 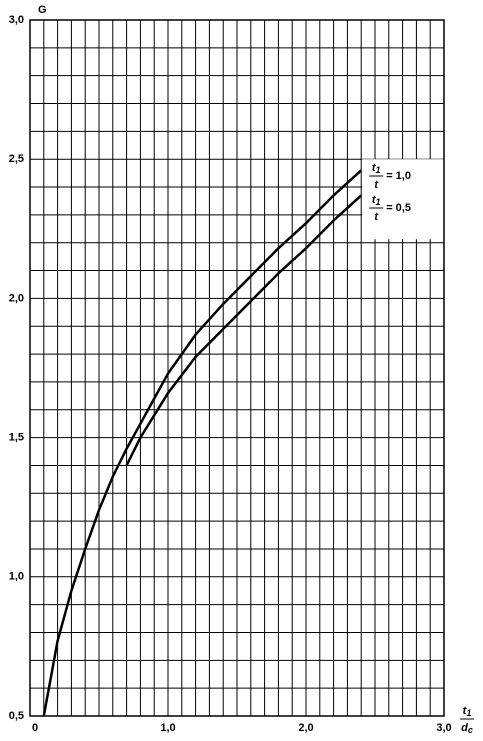 I want to click on y-tick-label: 2,5, so click(x=16, y=159).